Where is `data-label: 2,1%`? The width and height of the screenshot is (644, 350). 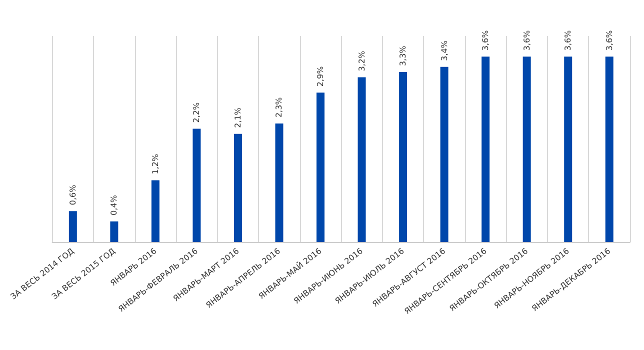
data-label: 2,1% is located at coordinates (237, 117).